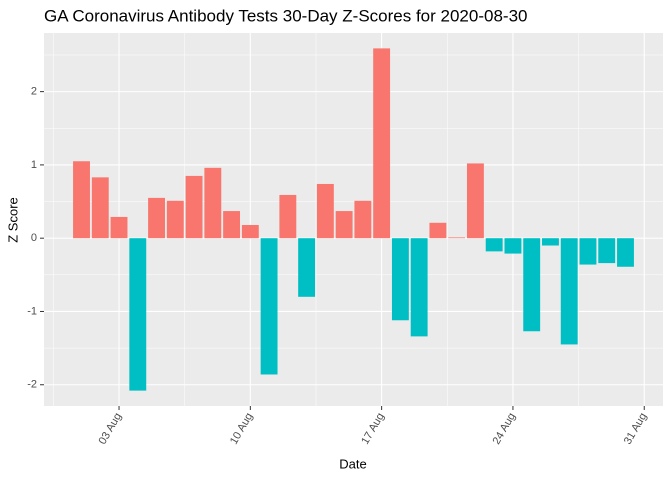 This screenshot has width=672, height=480. I want to click on x-tick-label: 10 Aug, so click(242, 429).